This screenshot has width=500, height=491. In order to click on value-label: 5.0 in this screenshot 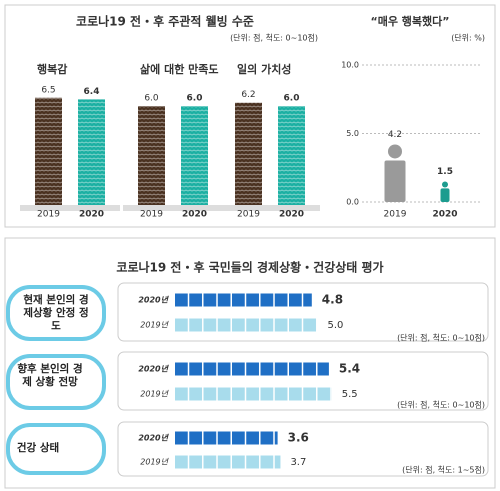, I will do `click(336, 325)`.